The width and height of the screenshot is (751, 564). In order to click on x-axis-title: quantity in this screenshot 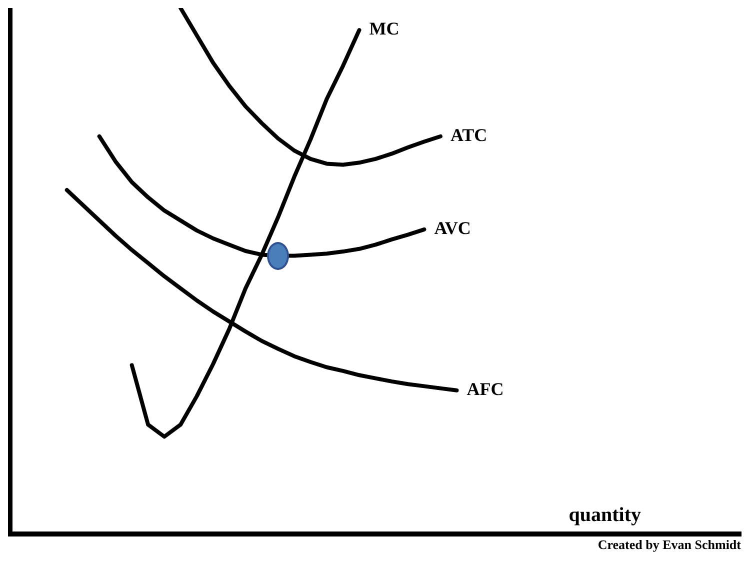, I will do `click(604, 515)`.